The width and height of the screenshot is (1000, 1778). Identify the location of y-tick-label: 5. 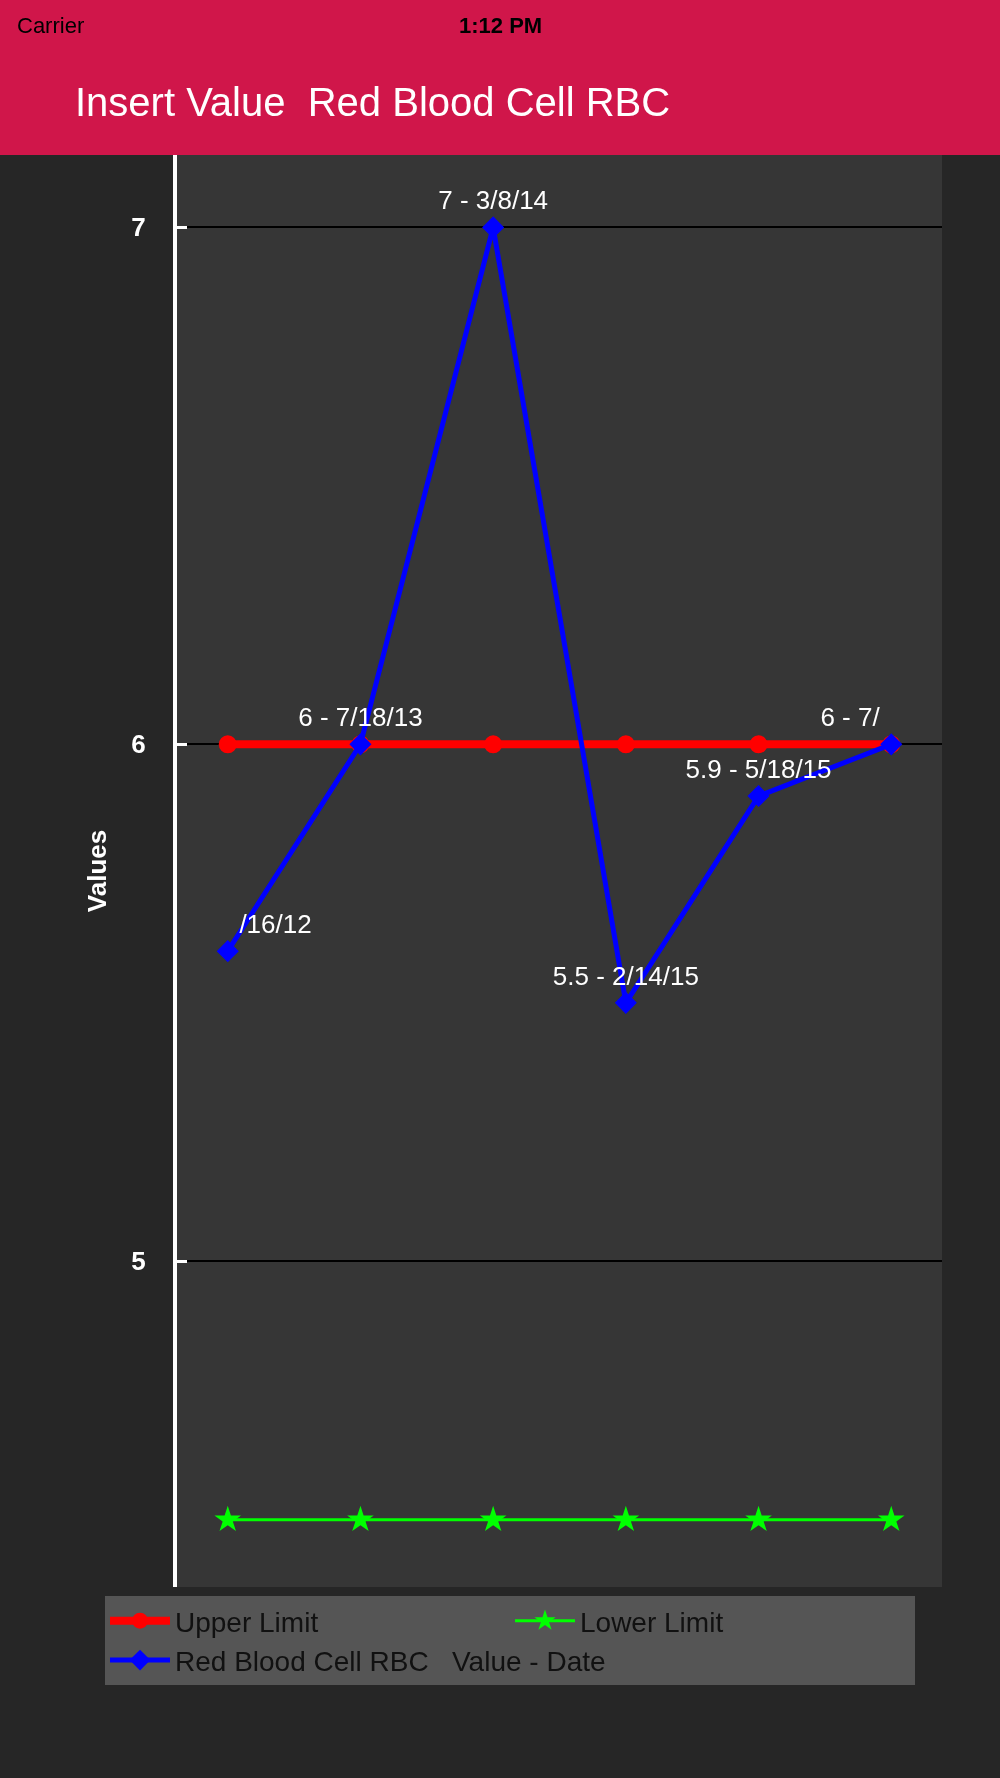
(138, 1261).